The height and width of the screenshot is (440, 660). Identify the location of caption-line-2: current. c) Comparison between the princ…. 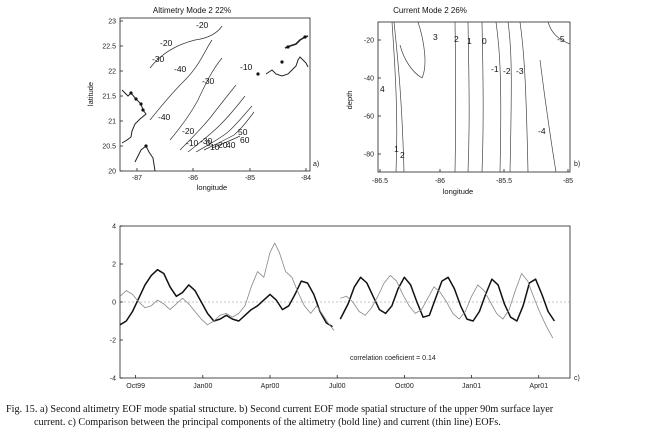
(267, 422).